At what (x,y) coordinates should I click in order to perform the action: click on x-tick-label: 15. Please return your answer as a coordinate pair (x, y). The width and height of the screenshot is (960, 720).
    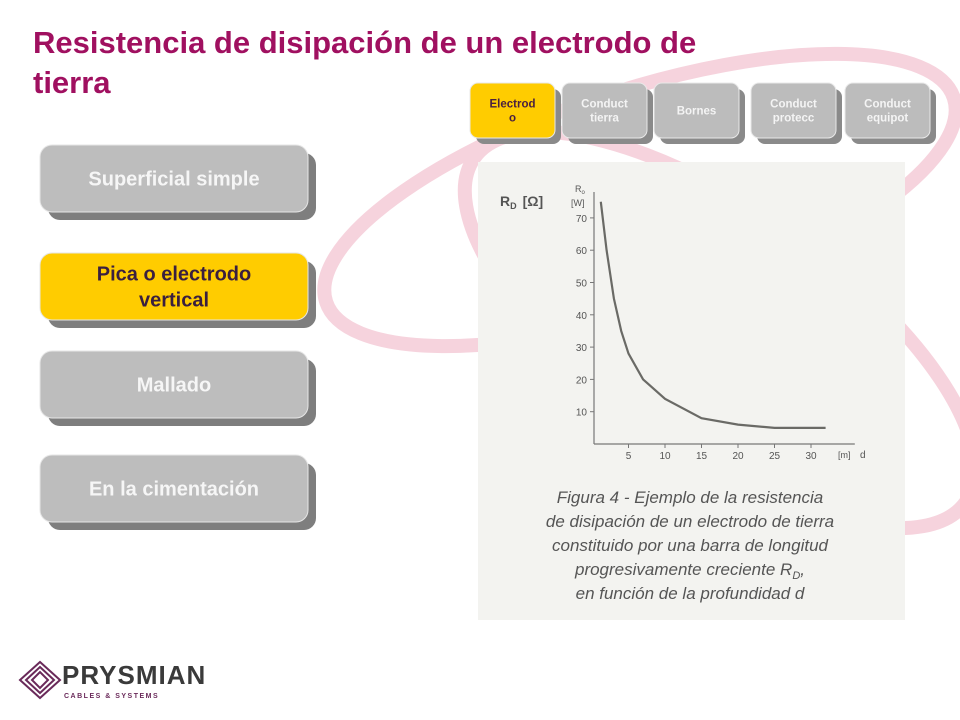
    Looking at the image, I should click on (702, 456).